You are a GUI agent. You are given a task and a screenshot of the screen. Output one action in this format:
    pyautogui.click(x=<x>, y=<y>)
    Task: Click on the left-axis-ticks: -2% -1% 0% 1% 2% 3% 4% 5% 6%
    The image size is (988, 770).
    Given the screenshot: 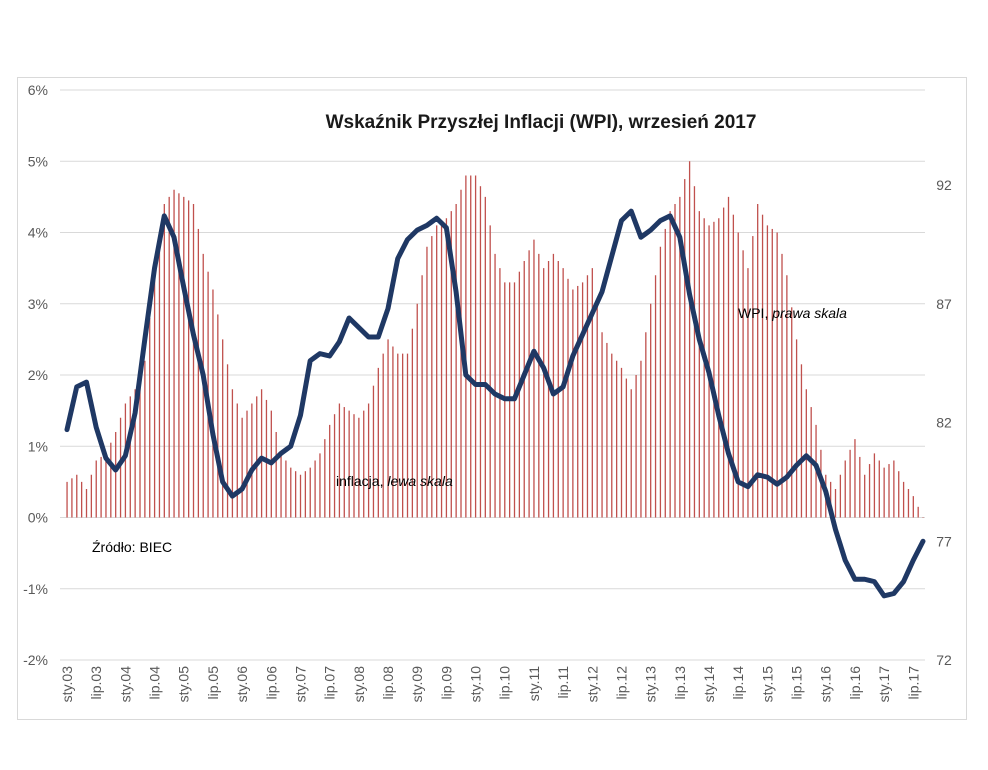 What is the action you would take?
    pyautogui.click(x=35, y=375)
    